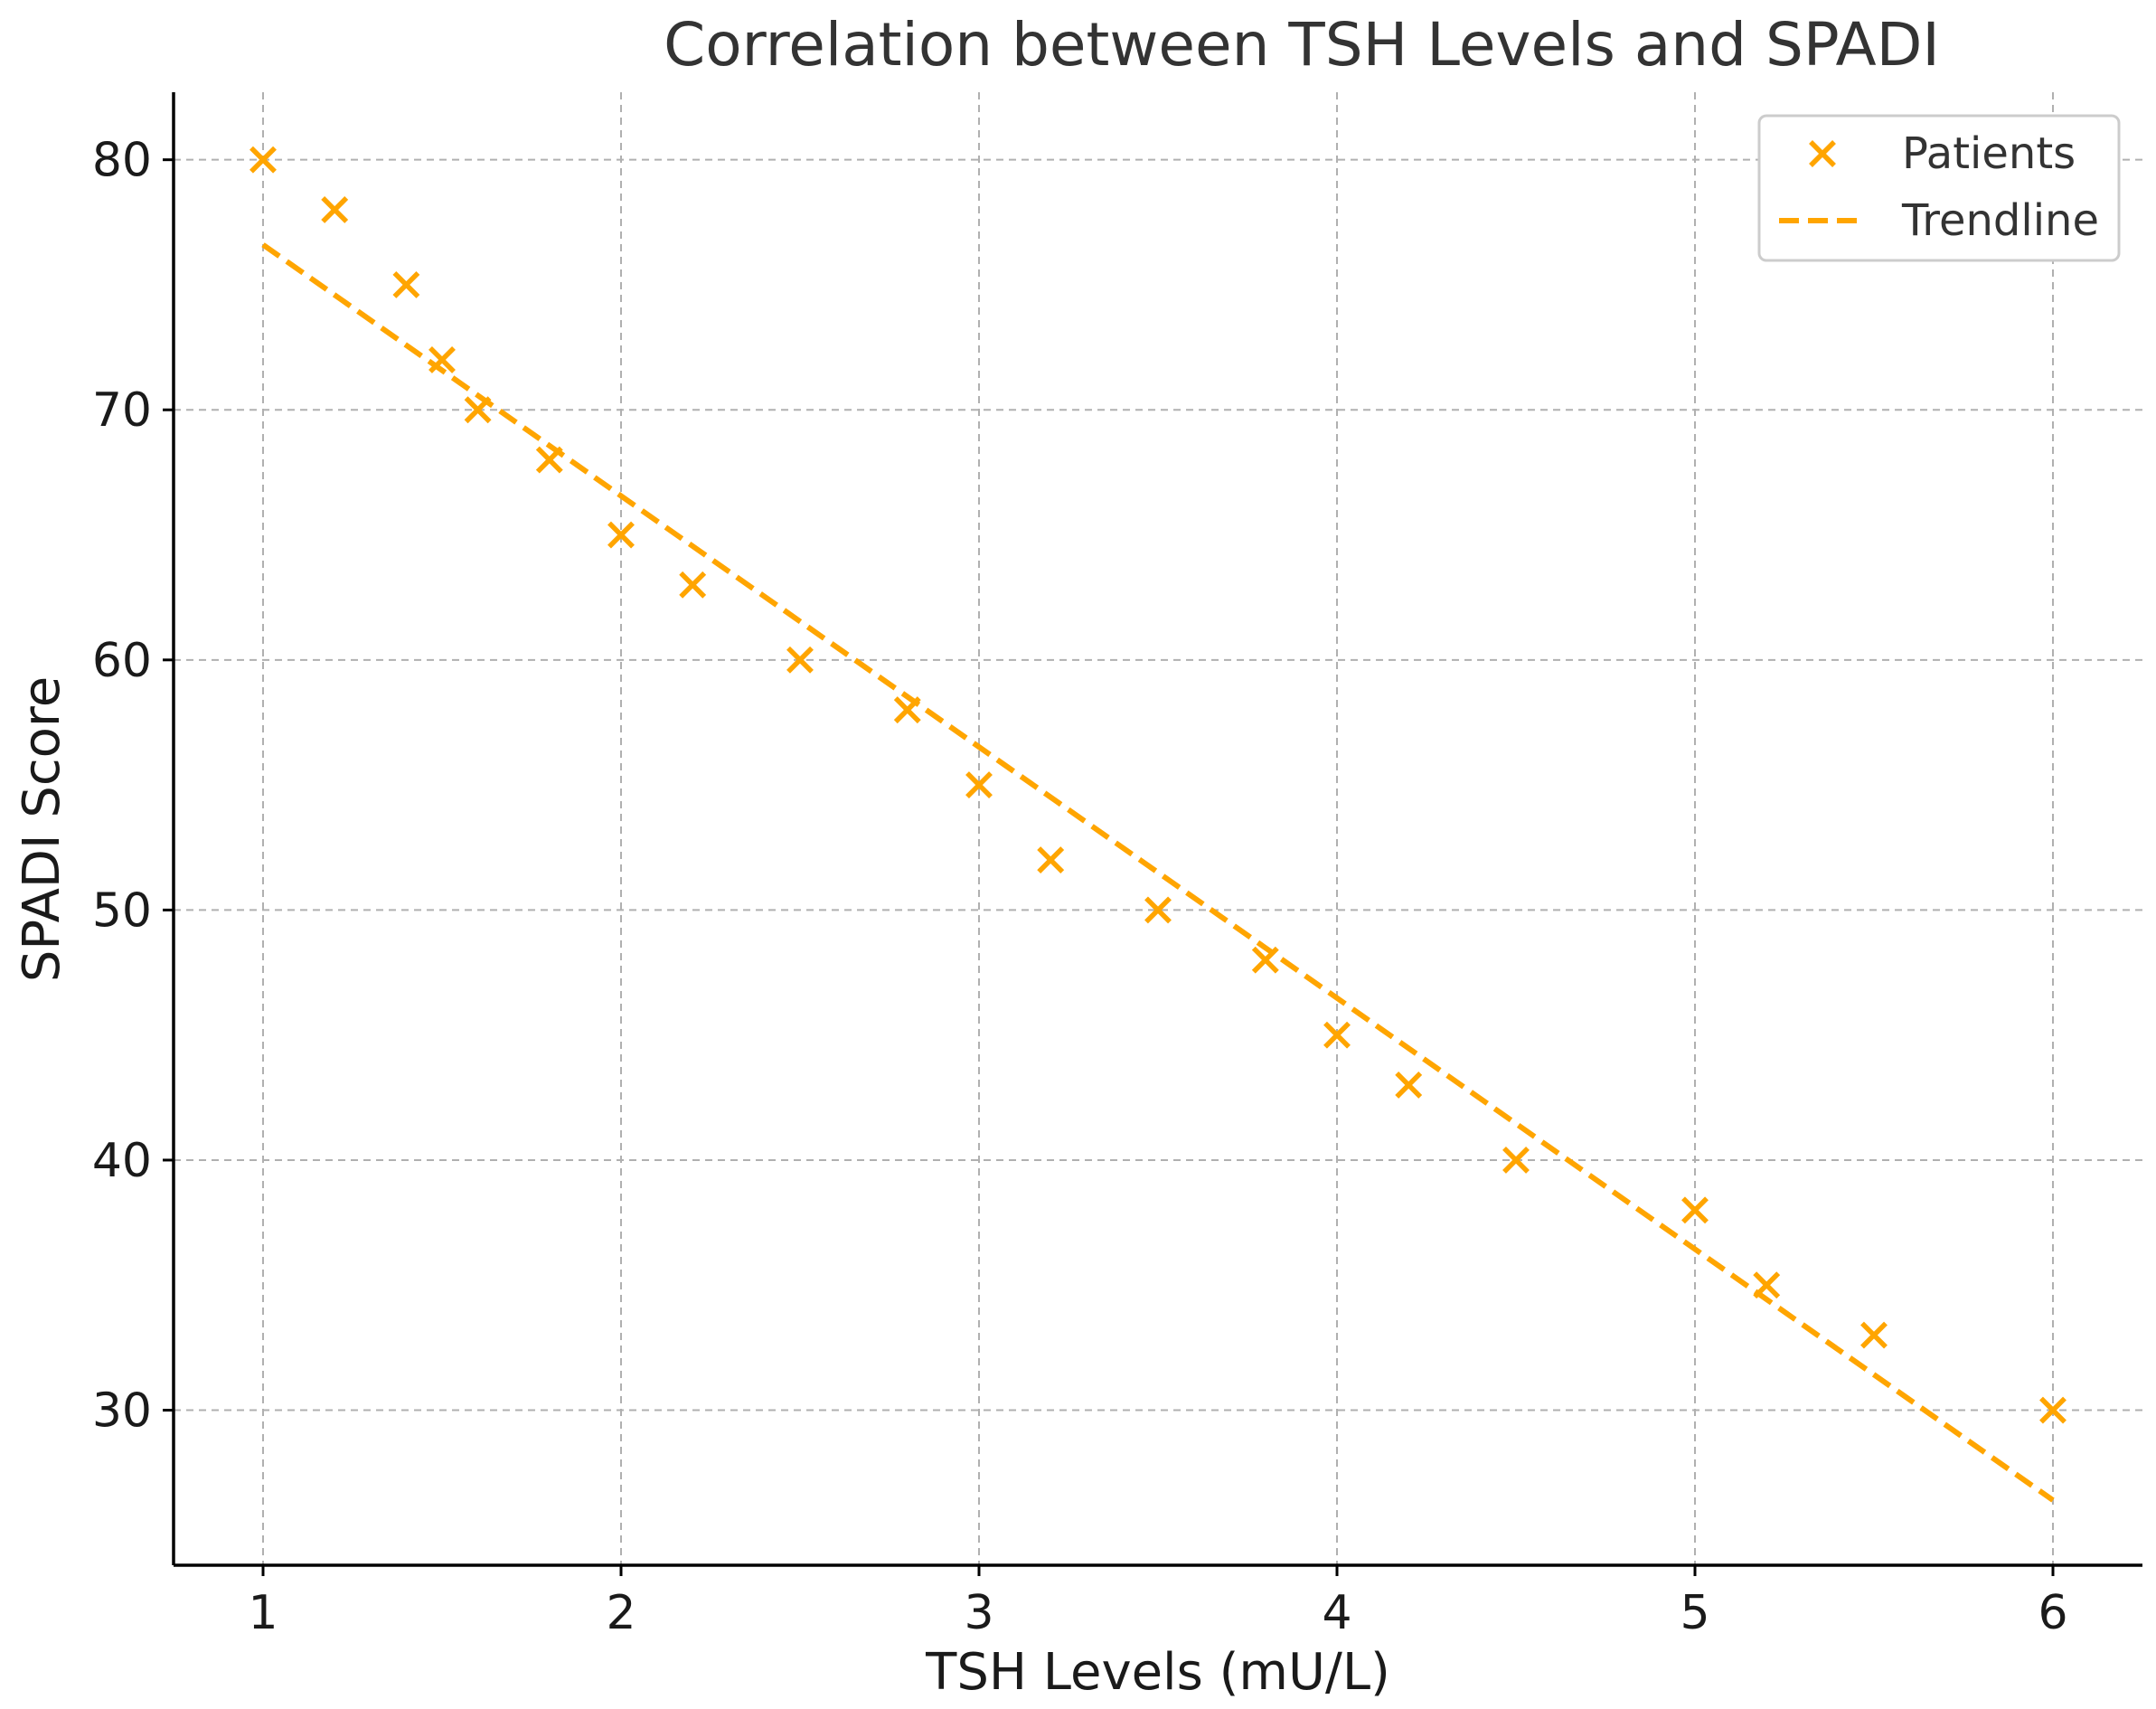 The height and width of the screenshot is (1709, 2156). I want to click on x-tick-label: 6, so click(2052, 1613).